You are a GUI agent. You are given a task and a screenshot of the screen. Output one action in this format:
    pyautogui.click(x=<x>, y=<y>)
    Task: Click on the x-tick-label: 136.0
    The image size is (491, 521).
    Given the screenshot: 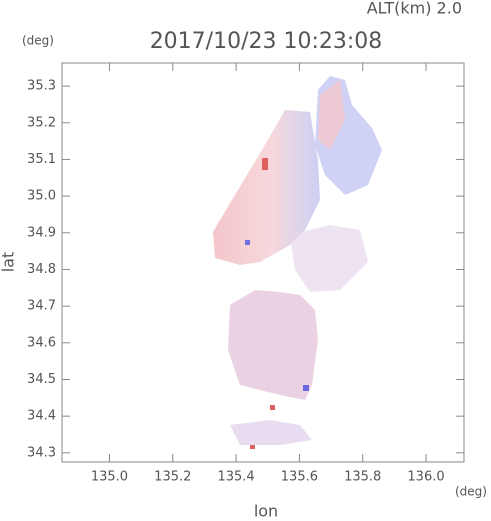 What is the action you would take?
    pyautogui.click(x=425, y=477)
    